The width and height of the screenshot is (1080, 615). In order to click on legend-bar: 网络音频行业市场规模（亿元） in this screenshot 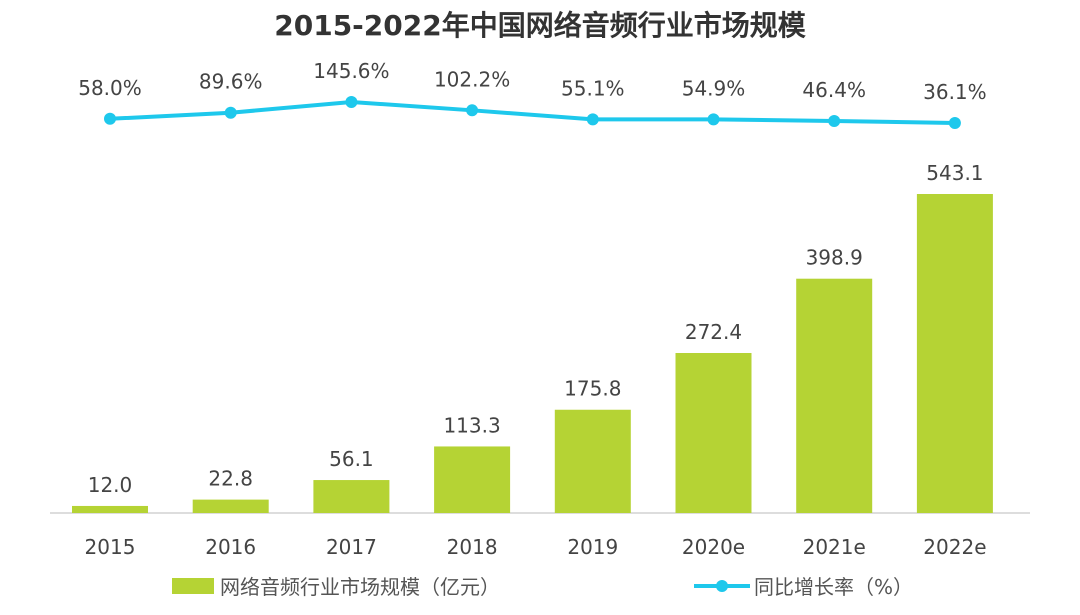, I will do `click(336, 585)`.